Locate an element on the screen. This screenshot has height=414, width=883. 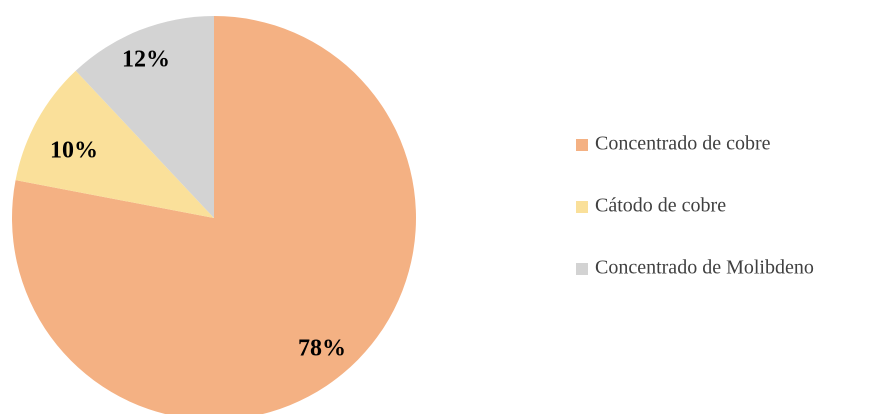
data-label-1: 78% is located at coordinates (322, 349).